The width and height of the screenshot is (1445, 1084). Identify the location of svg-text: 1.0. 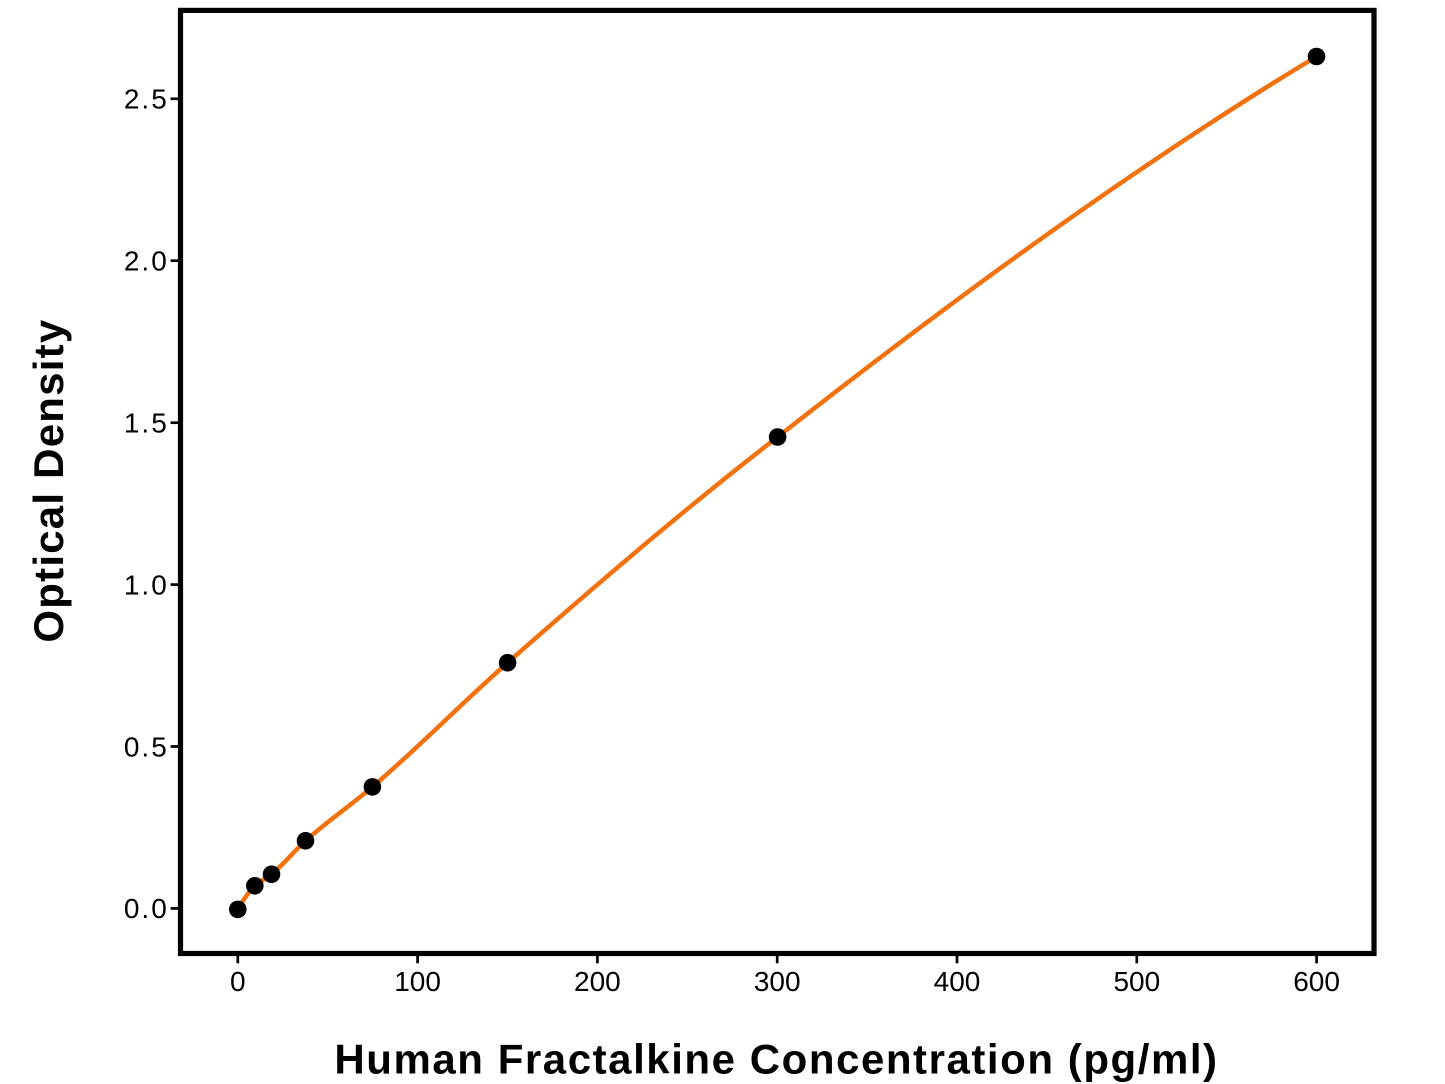
(146, 584).